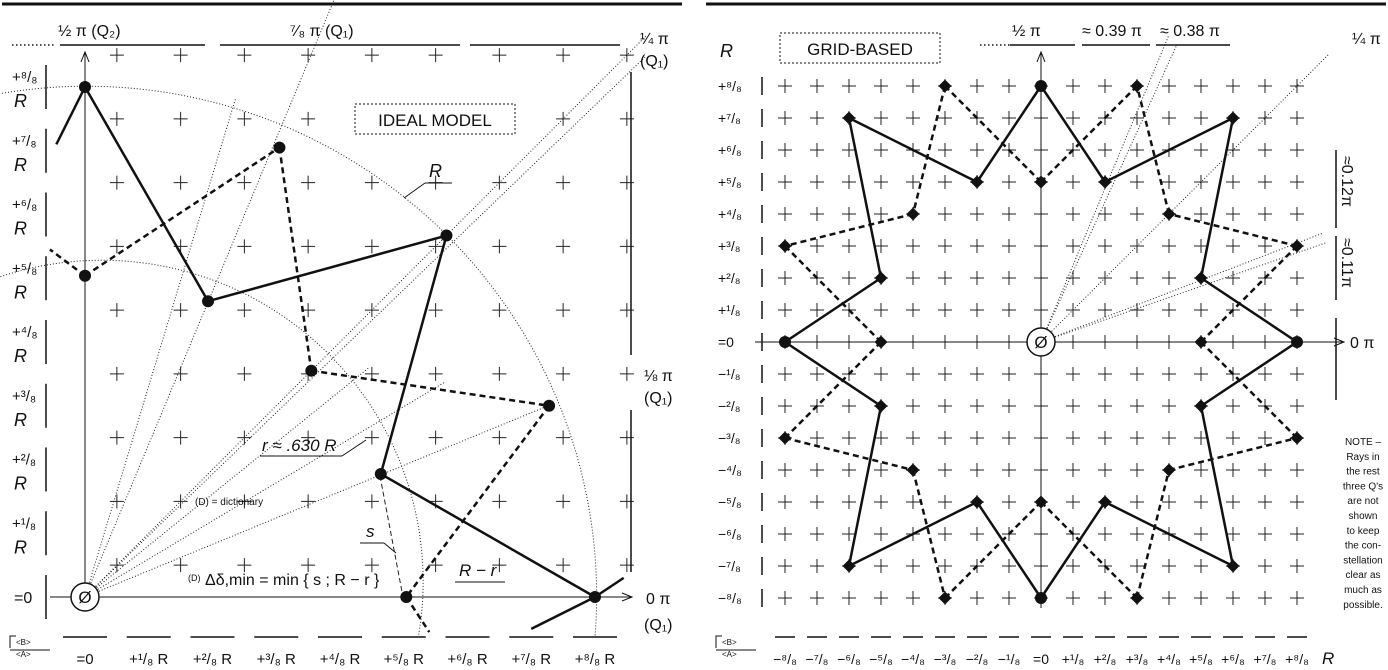 This screenshot has height=670, width=1388. What do you see at coordinates (730, 214) in the screenshot?
I see `y-tick-label: +⁴/₈` at bounding box center [730, 214].